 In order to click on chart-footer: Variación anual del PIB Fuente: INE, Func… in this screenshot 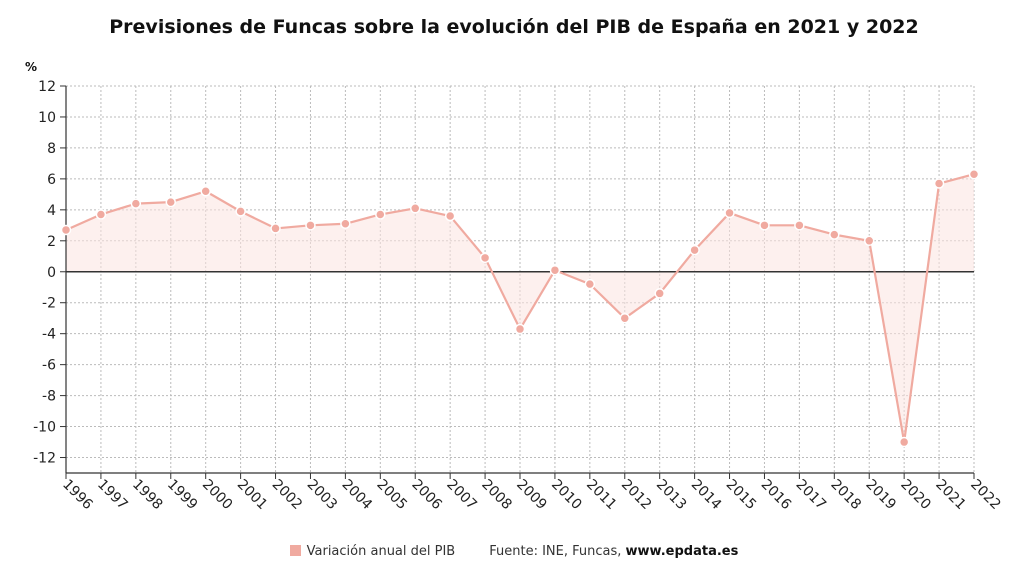, I will do `click(514, 551)`.